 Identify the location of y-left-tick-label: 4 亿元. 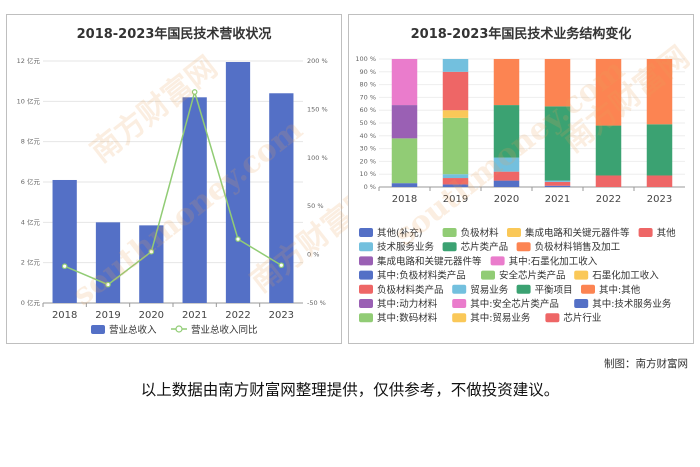
(31, 221).